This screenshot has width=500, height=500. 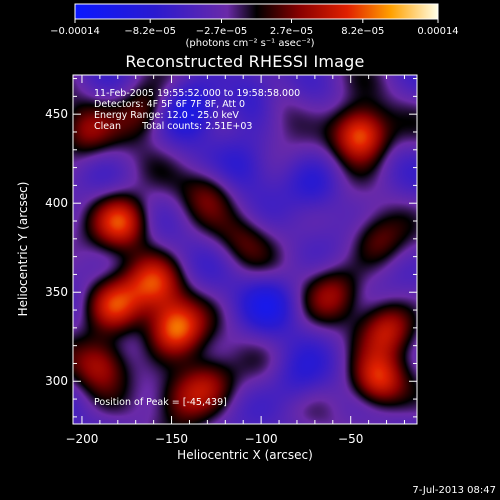 I want to click on y-tick-label: 300, so click(x=56, y=381).